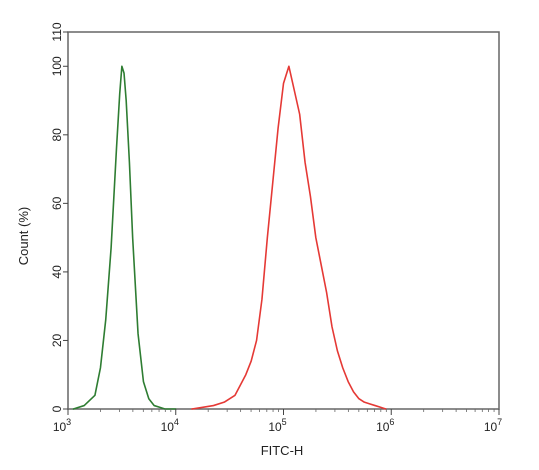 This screenshot has width=539, height=470. I want to click on x-tick-exponent: 3, so click(68, 422).